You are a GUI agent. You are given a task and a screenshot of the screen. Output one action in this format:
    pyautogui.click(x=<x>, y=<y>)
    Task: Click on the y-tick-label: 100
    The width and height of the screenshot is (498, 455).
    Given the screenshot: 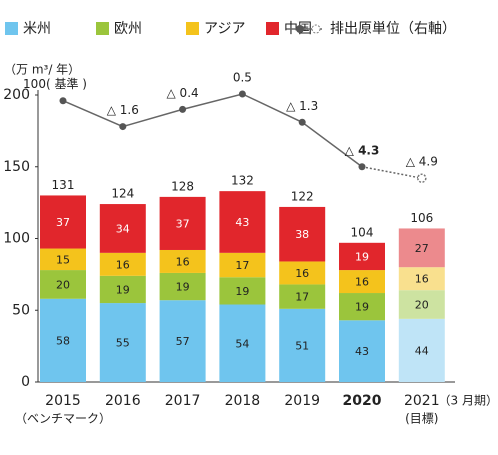 What is the action you would take?
    pyautogui.click(x=16, y=239)
    